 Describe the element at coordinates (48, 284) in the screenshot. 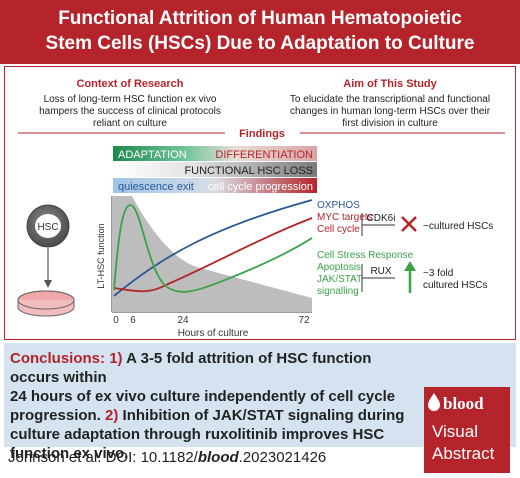

I see `hsc-arrow-head` at that location.